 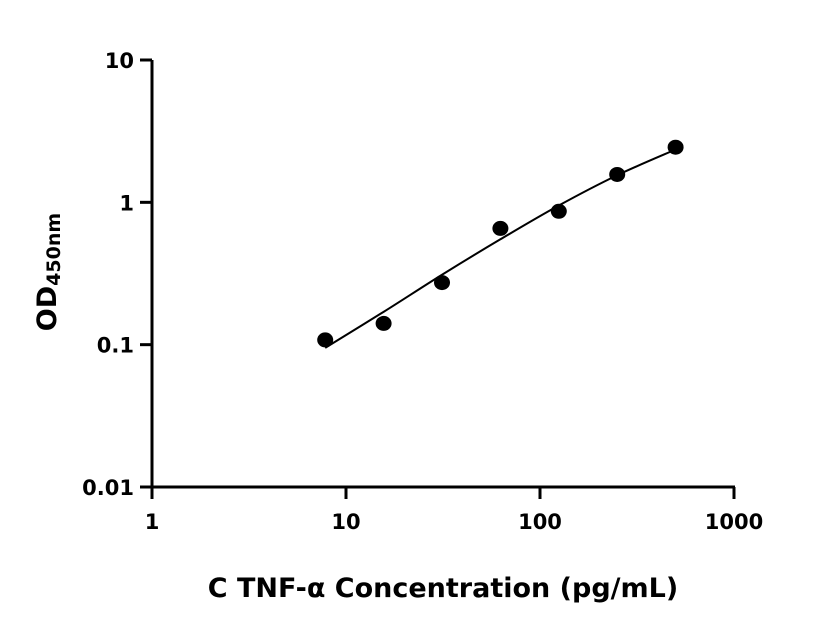 I want to click on x-tick-label: 1000, so click(x=734, y=522).